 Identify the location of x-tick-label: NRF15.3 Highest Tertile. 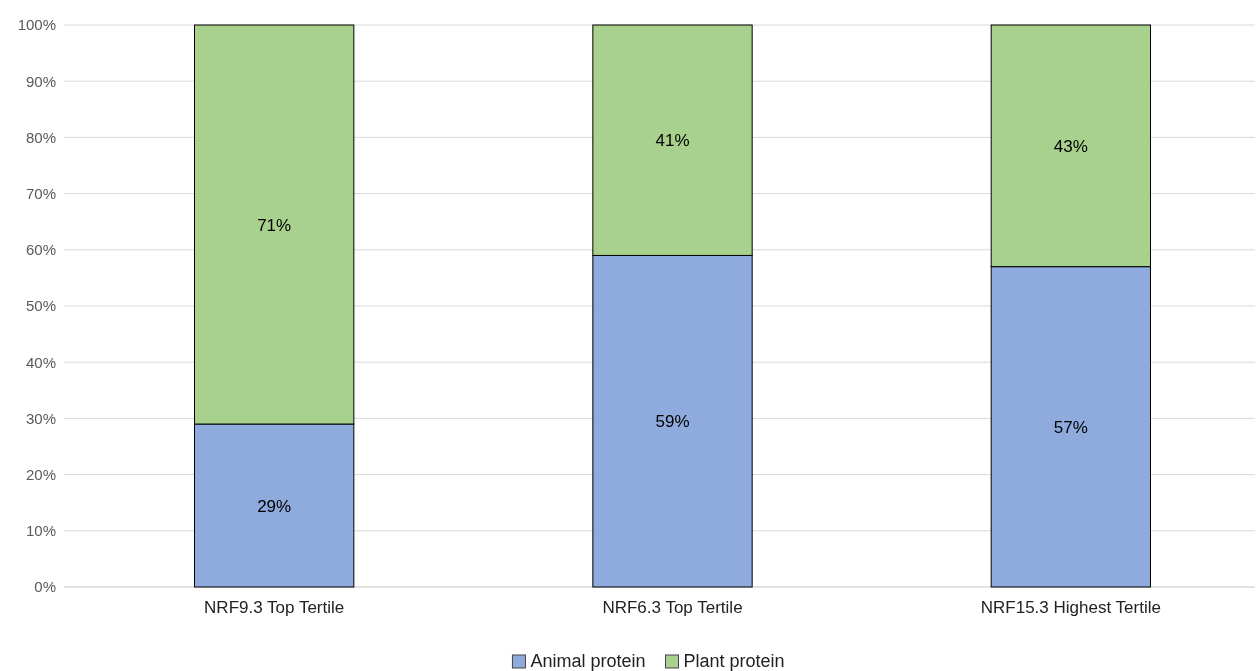
(1070, 608).